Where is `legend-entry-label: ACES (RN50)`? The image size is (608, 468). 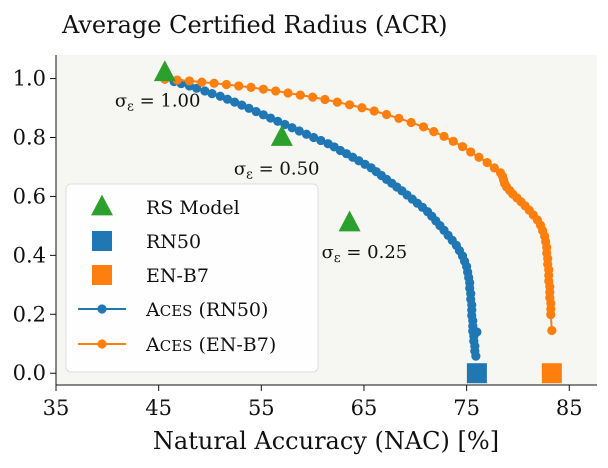
legend-entry-label: ACES (RN50) is located at coordinates (206, 310).